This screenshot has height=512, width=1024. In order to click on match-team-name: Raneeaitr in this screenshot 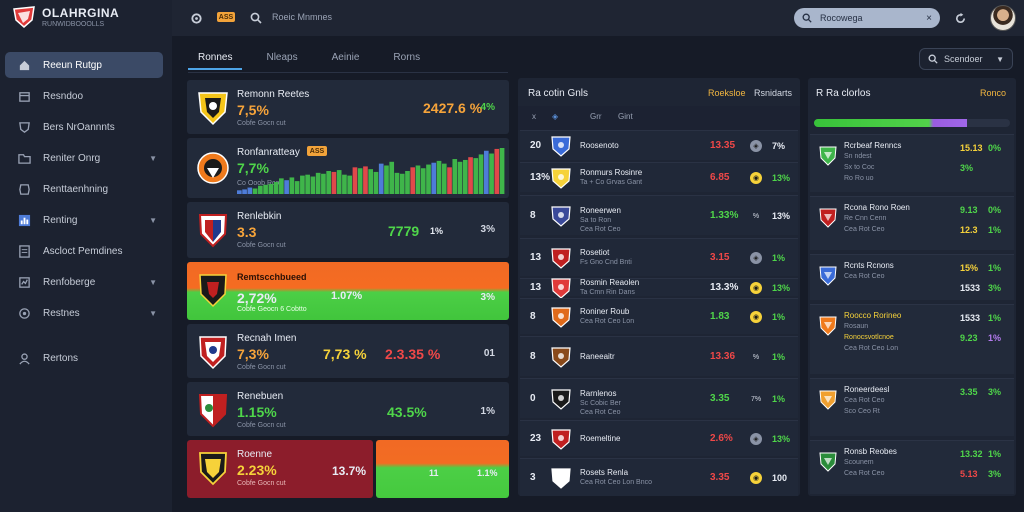, I will do `click(597, 356)`.